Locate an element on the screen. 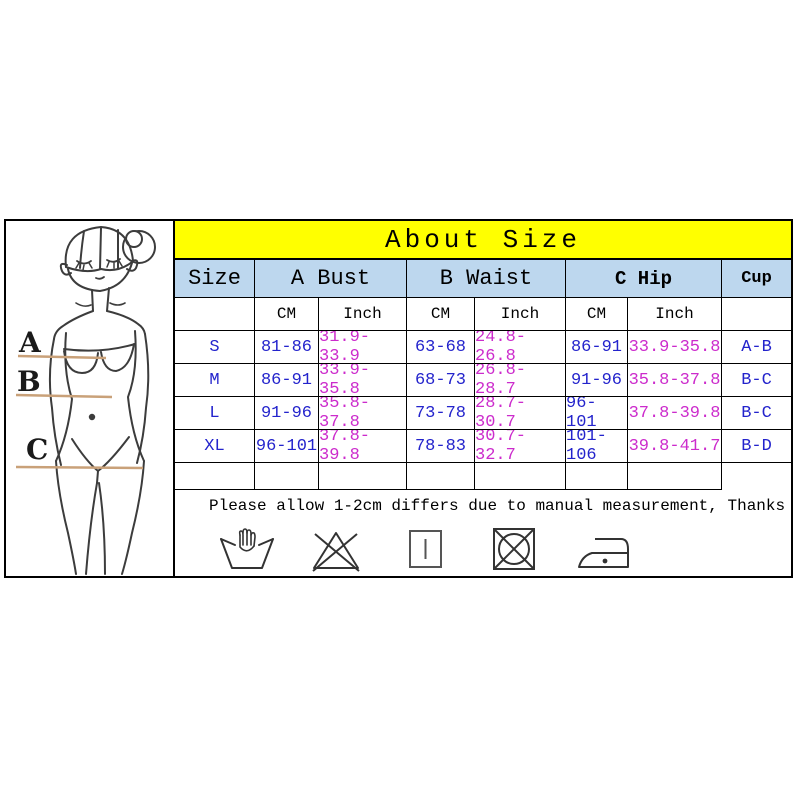  do-not-tumble-dry-icon is located at coordinates (514, 549).